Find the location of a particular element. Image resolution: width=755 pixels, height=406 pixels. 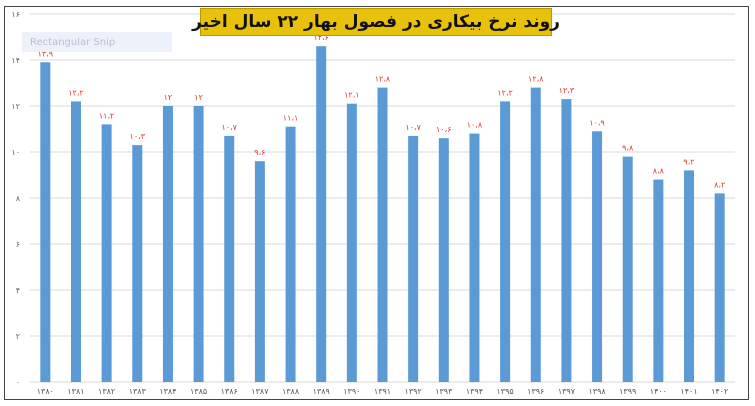

y-tick-label: ۱۰ is located at coordinates (15, 152).